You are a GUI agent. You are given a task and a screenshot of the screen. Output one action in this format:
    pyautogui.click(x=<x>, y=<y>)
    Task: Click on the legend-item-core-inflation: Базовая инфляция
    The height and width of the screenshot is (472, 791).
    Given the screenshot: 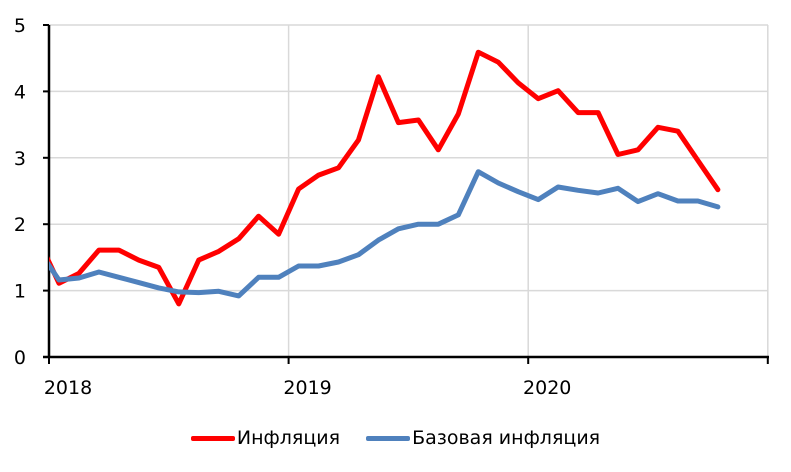 What is the action you would take?
    pyautogui.click(x=483, y=438)
    